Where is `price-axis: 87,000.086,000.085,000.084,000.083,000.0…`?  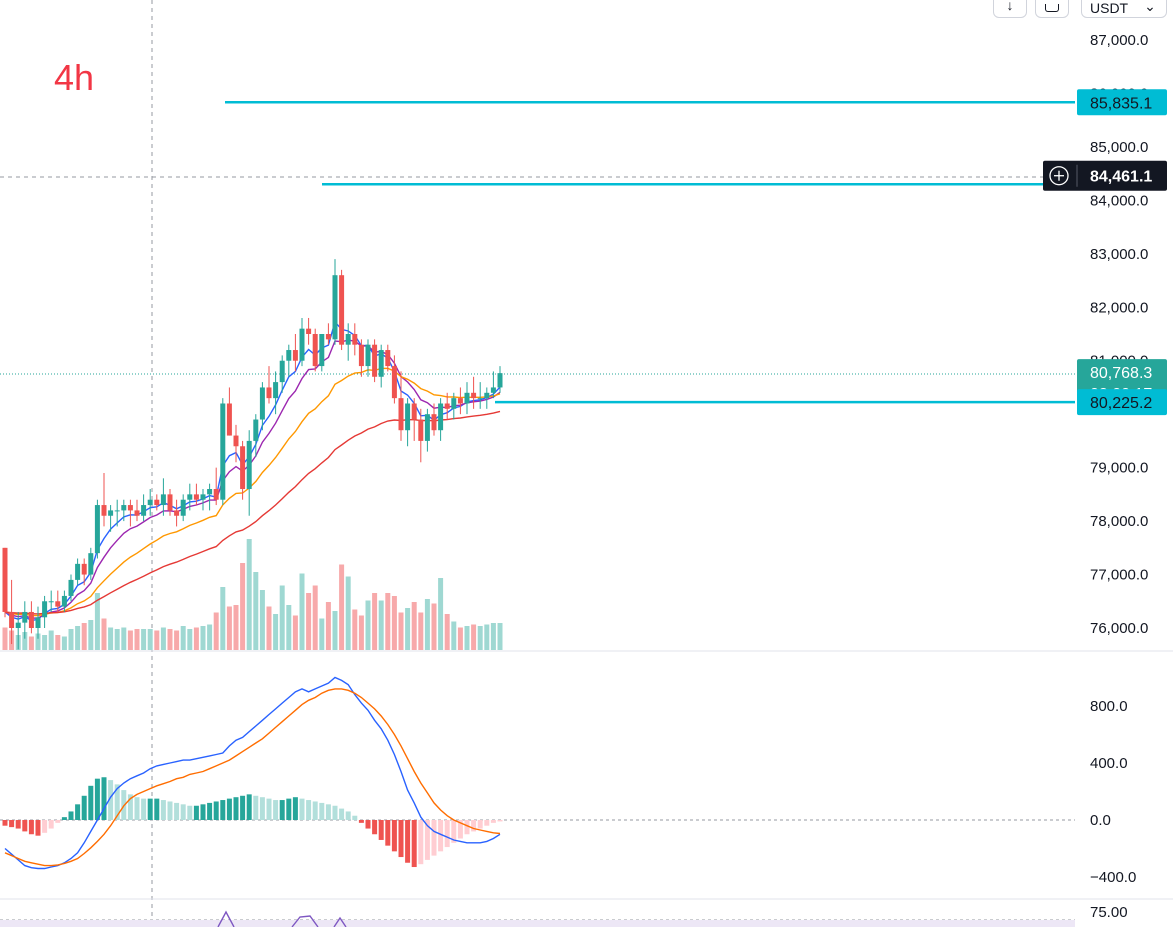 price-axis: 87,000.086,000.085,000.084,000.083,000.0… is located at coordinates (1119, 334).